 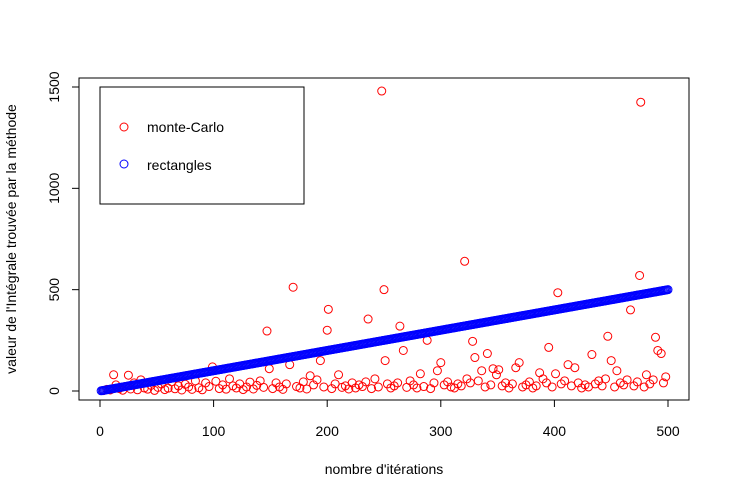 I want to click on legend-label-rectangles: rectangles, so click(x=179, y=165).